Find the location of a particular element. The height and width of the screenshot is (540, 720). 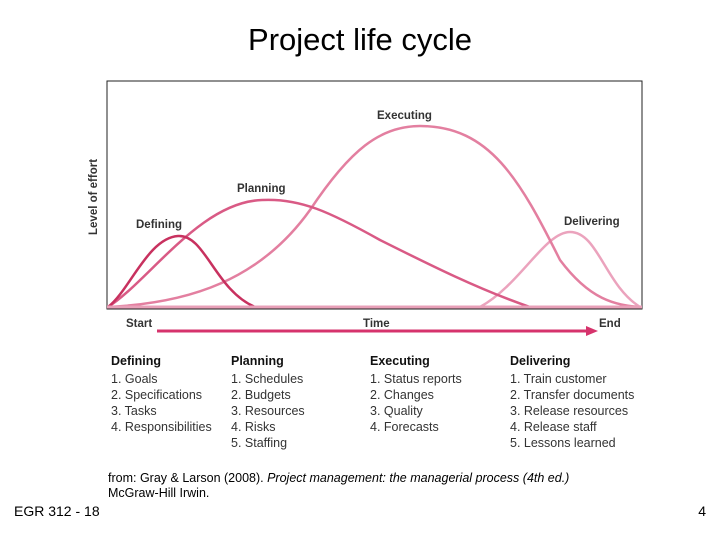

executing-label: Executing is located at coordinates (404, 116).